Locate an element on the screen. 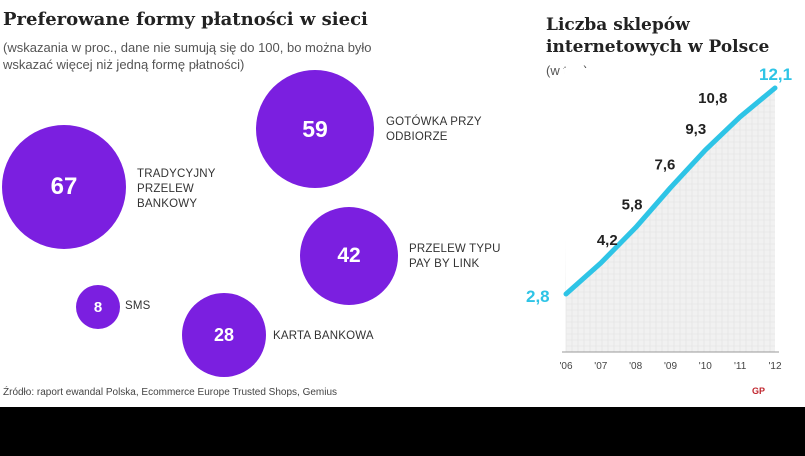  bubble-value: 28 is located at coordinates (224, 334).